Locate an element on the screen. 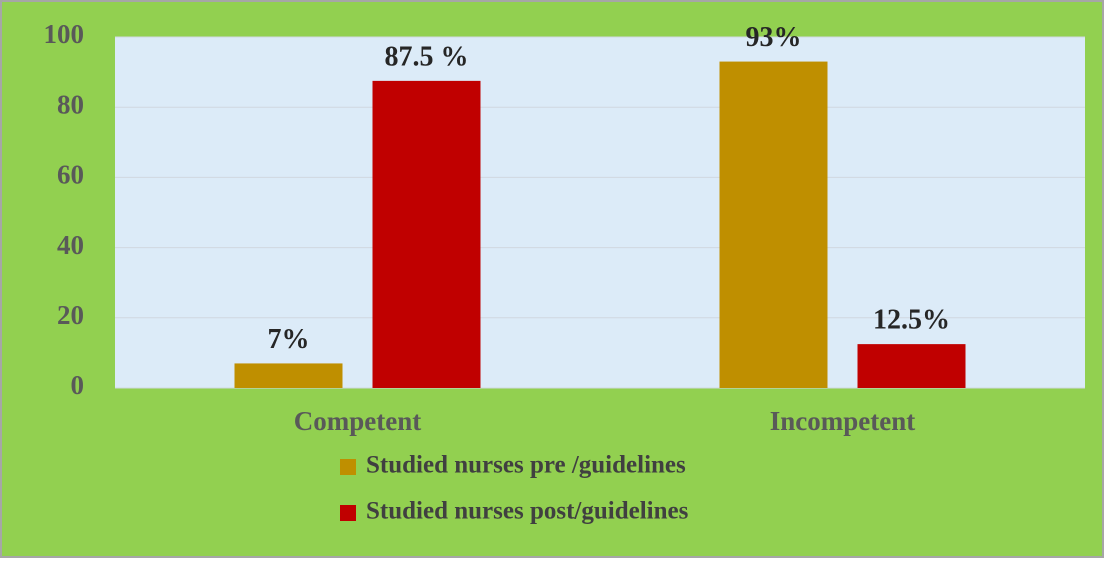  data-label: 93% is located at coordinates (774, 37).